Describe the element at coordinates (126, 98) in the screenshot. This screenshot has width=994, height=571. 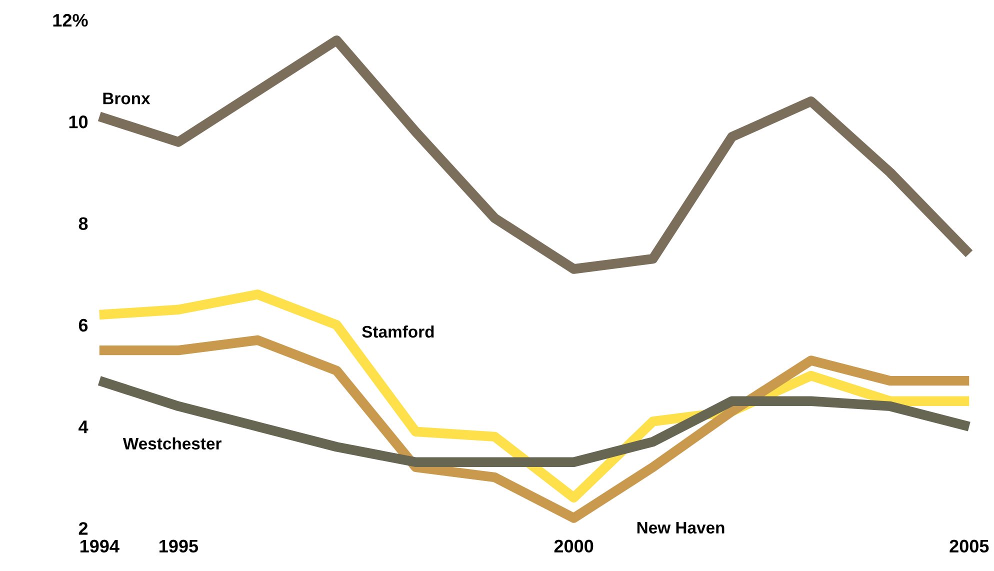
I see `series-label: Bronx` at that location.